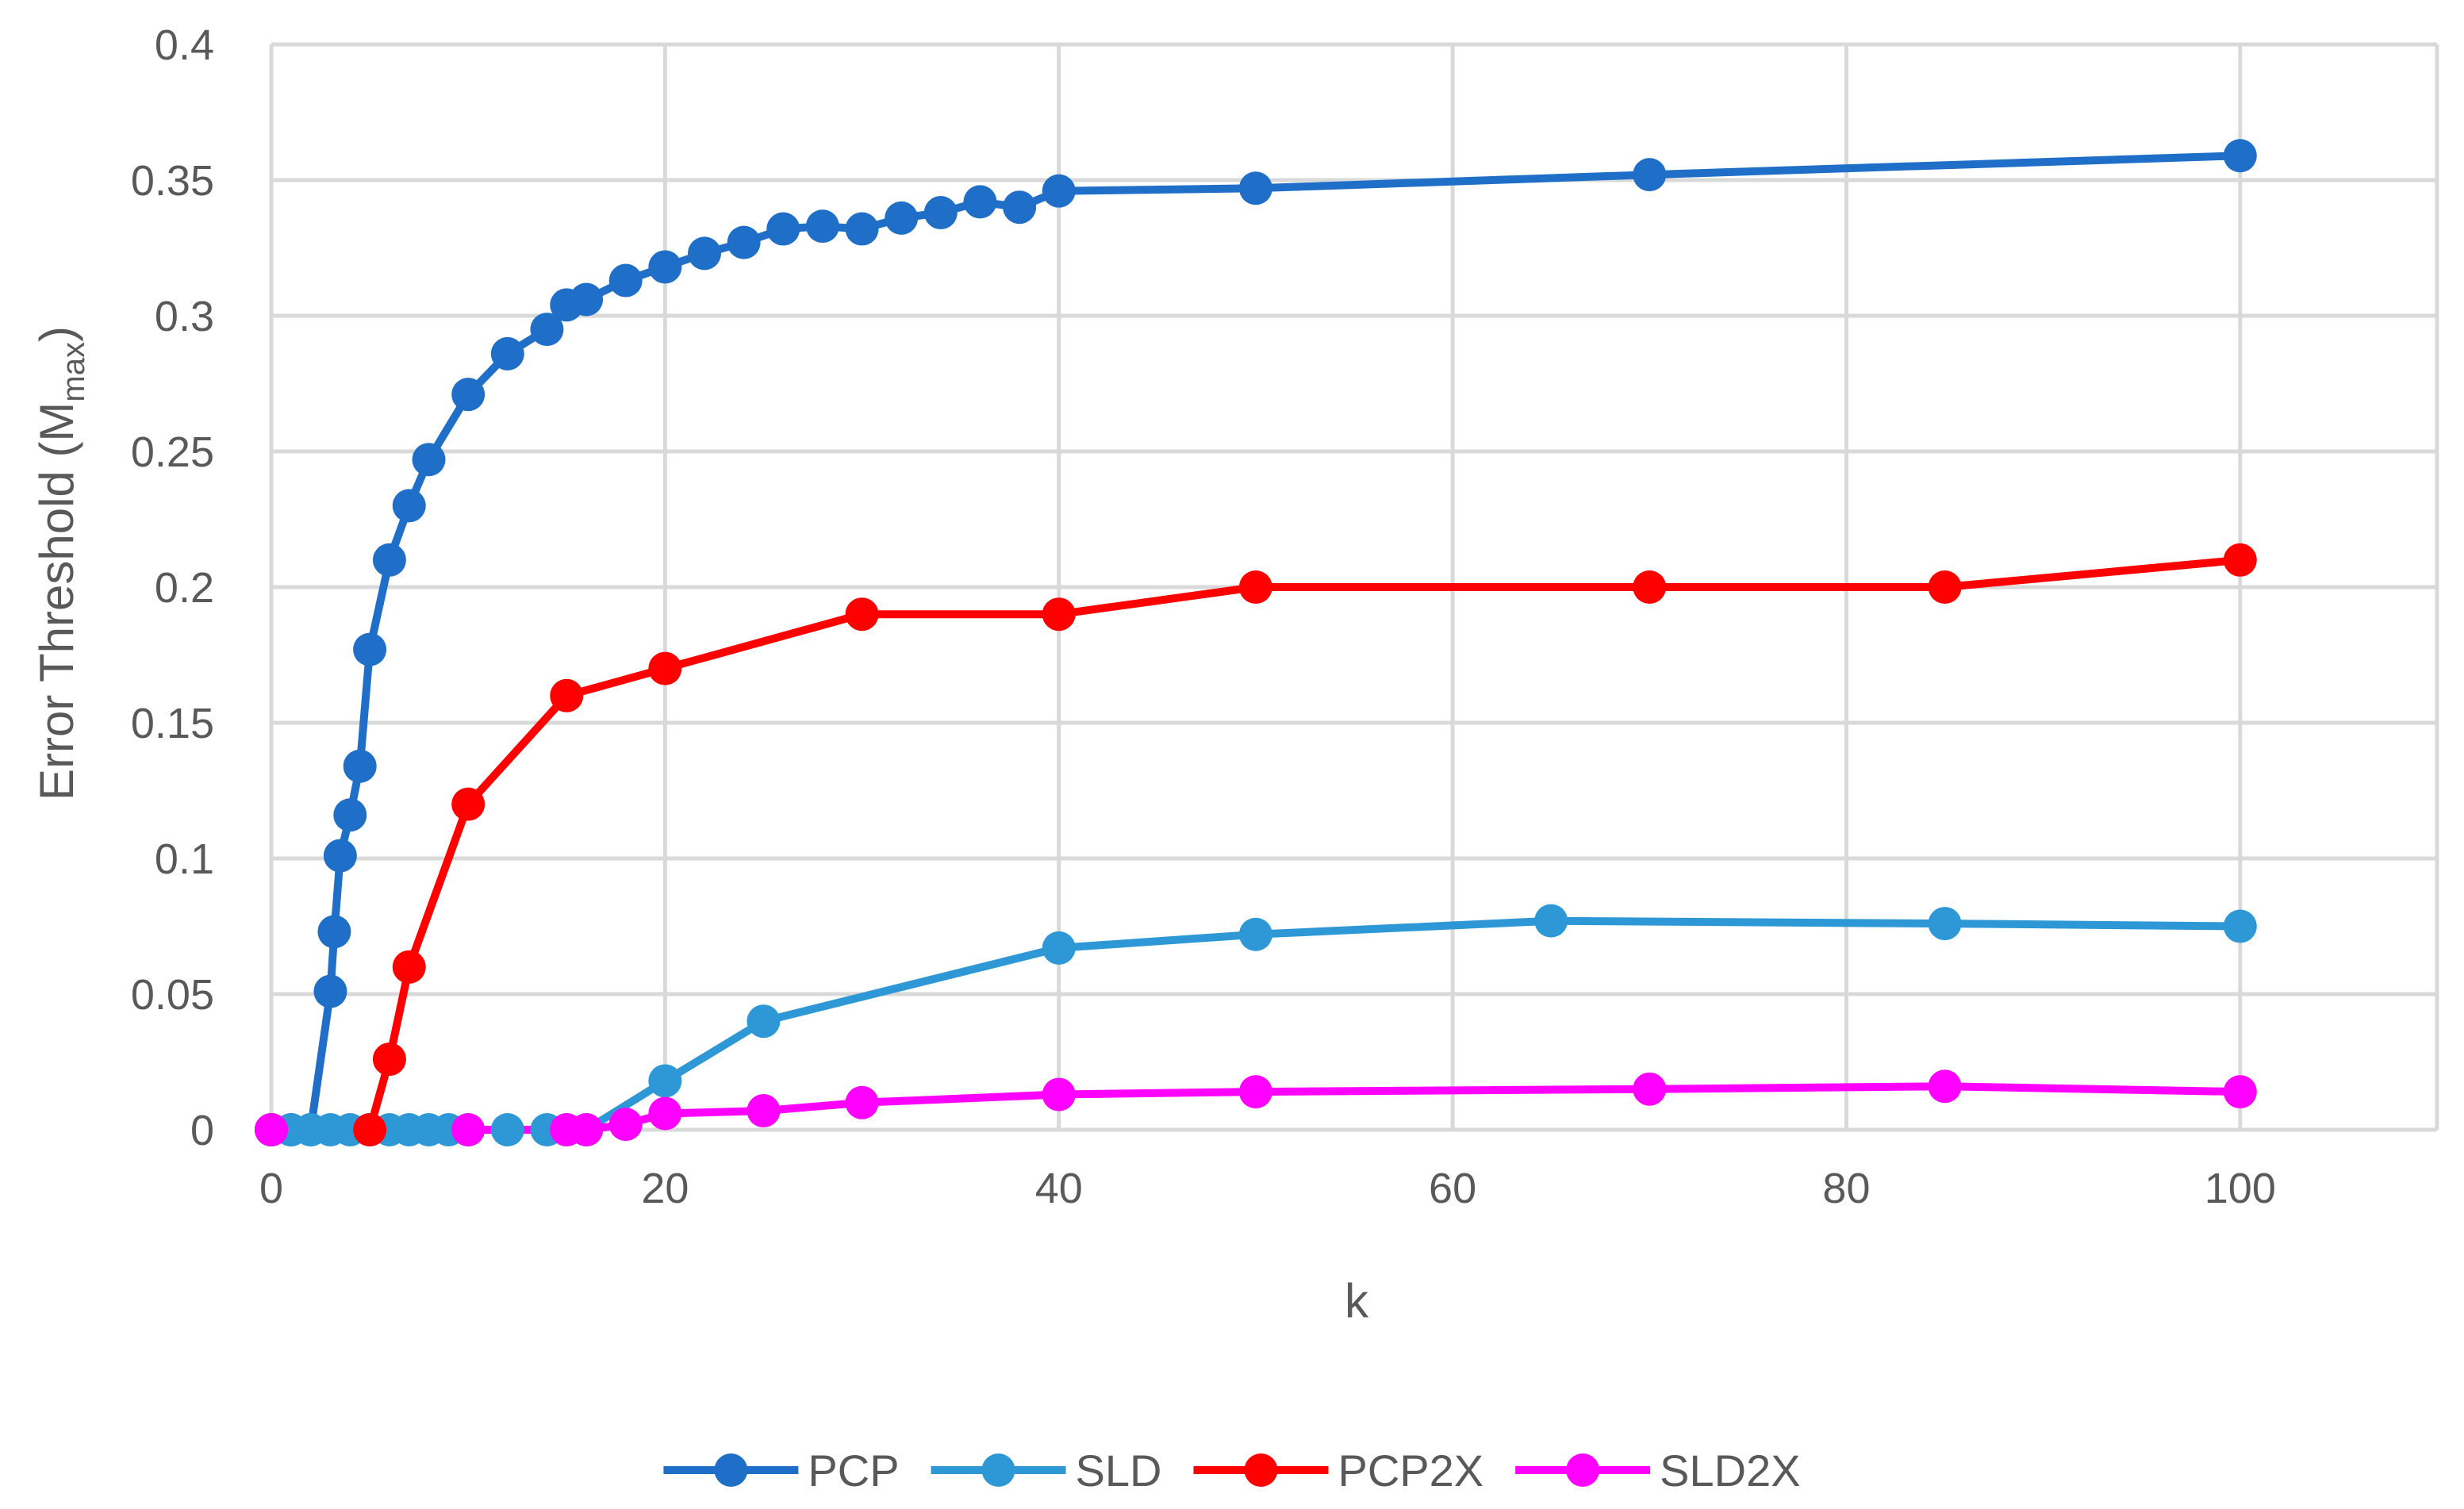 The image size is (2464, 1509). Describe the element at coordinates (184, 859) in the screenshot. I see `y-tick-label: 0.1` at that location.